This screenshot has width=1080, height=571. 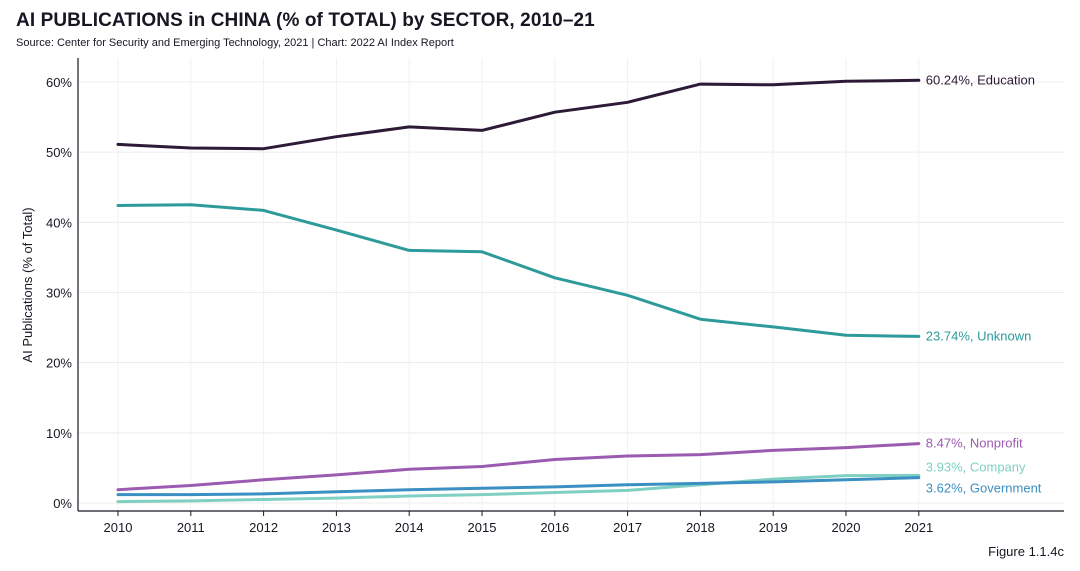 What do you see at coordinates (59, 363) in the screenshot?
I see `y-tick-label: 20%` at bounding box center [59, 363].